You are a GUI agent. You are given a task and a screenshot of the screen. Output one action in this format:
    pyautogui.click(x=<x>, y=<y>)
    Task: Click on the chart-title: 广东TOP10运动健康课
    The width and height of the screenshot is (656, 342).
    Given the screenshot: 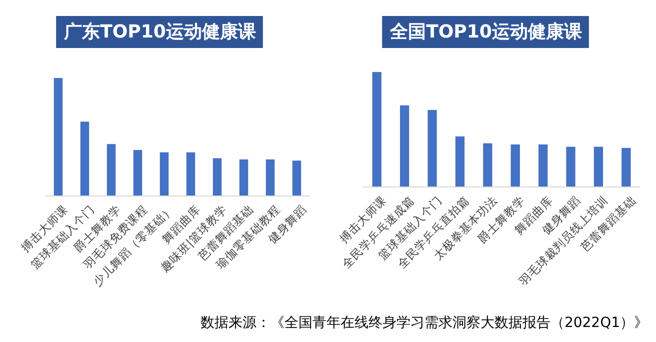 What is the action you would take?
    pyautogui.click(x=159, y=32)
    